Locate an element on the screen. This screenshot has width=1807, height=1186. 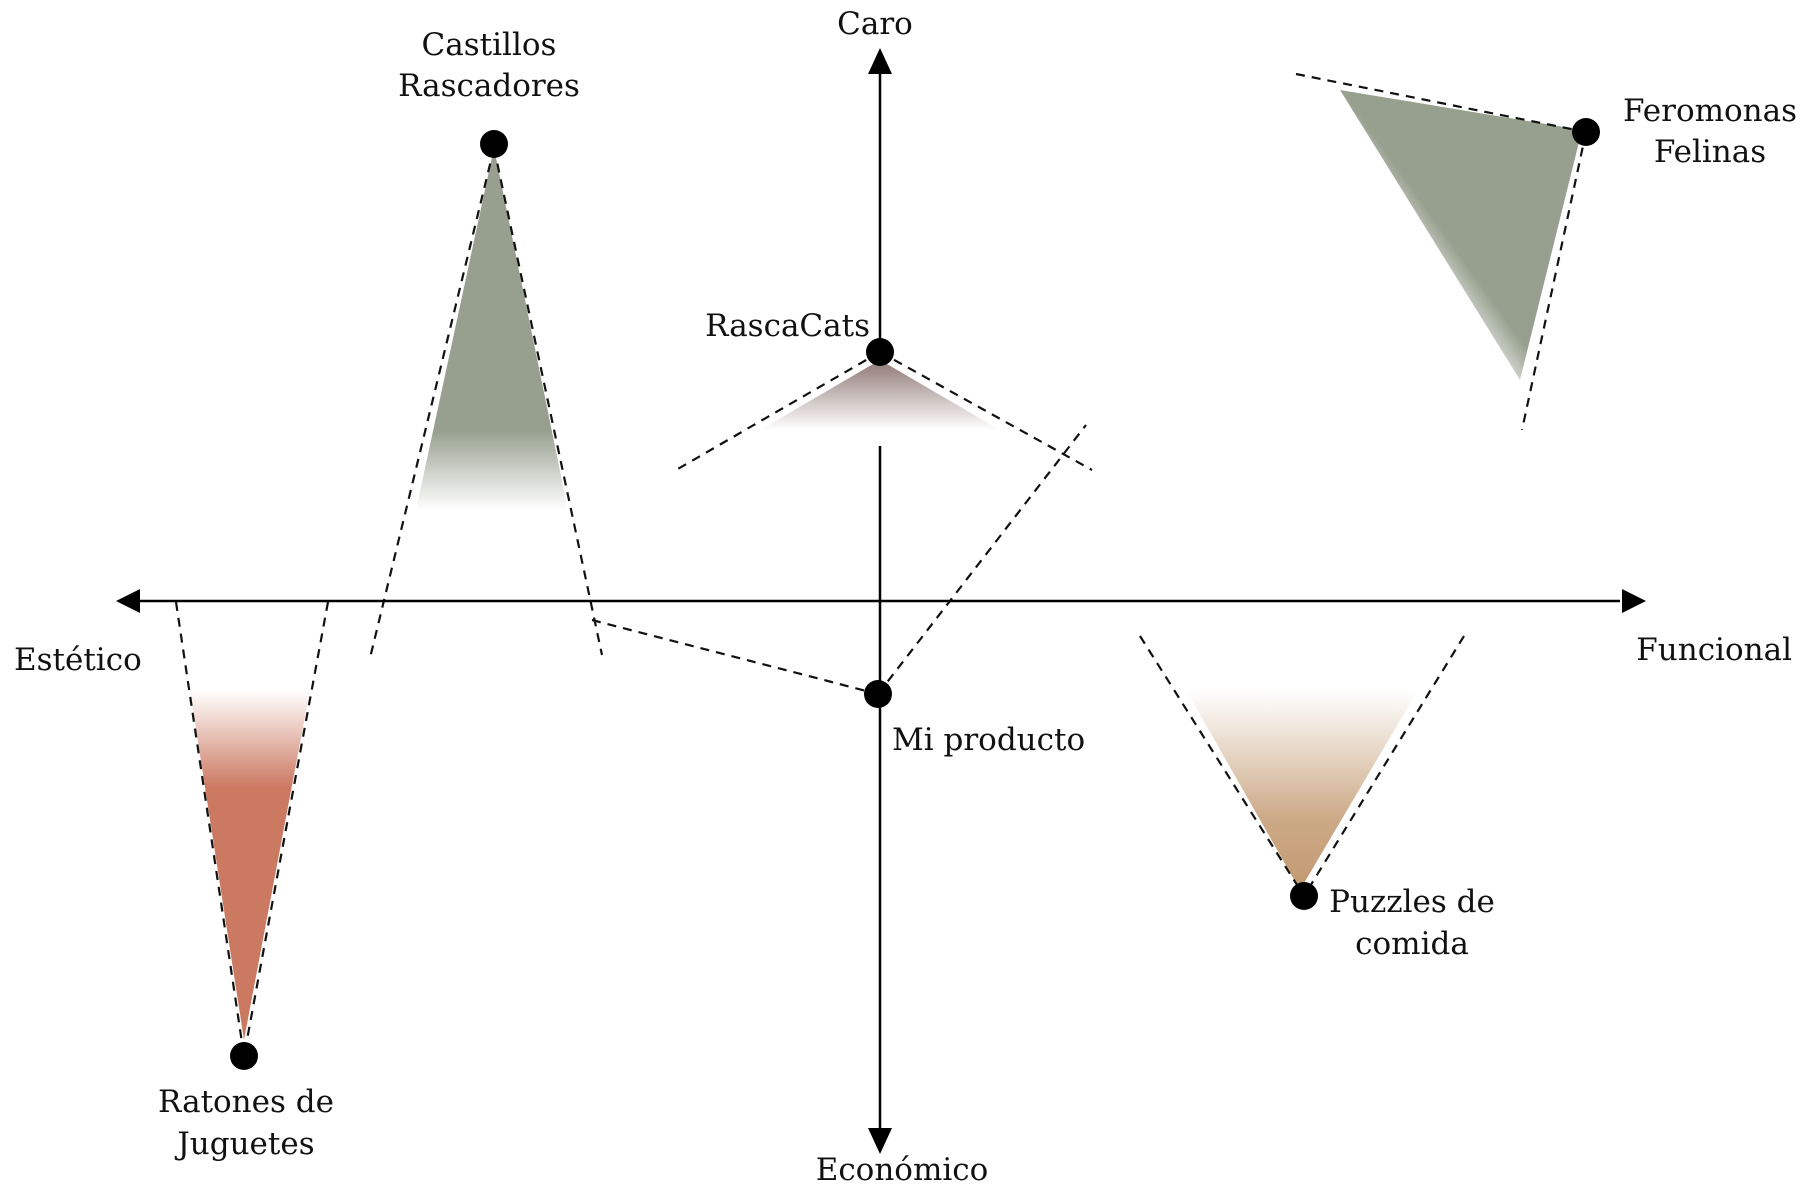
feromonas-label-line2: Felinas is located at coordinates (1710, 152).